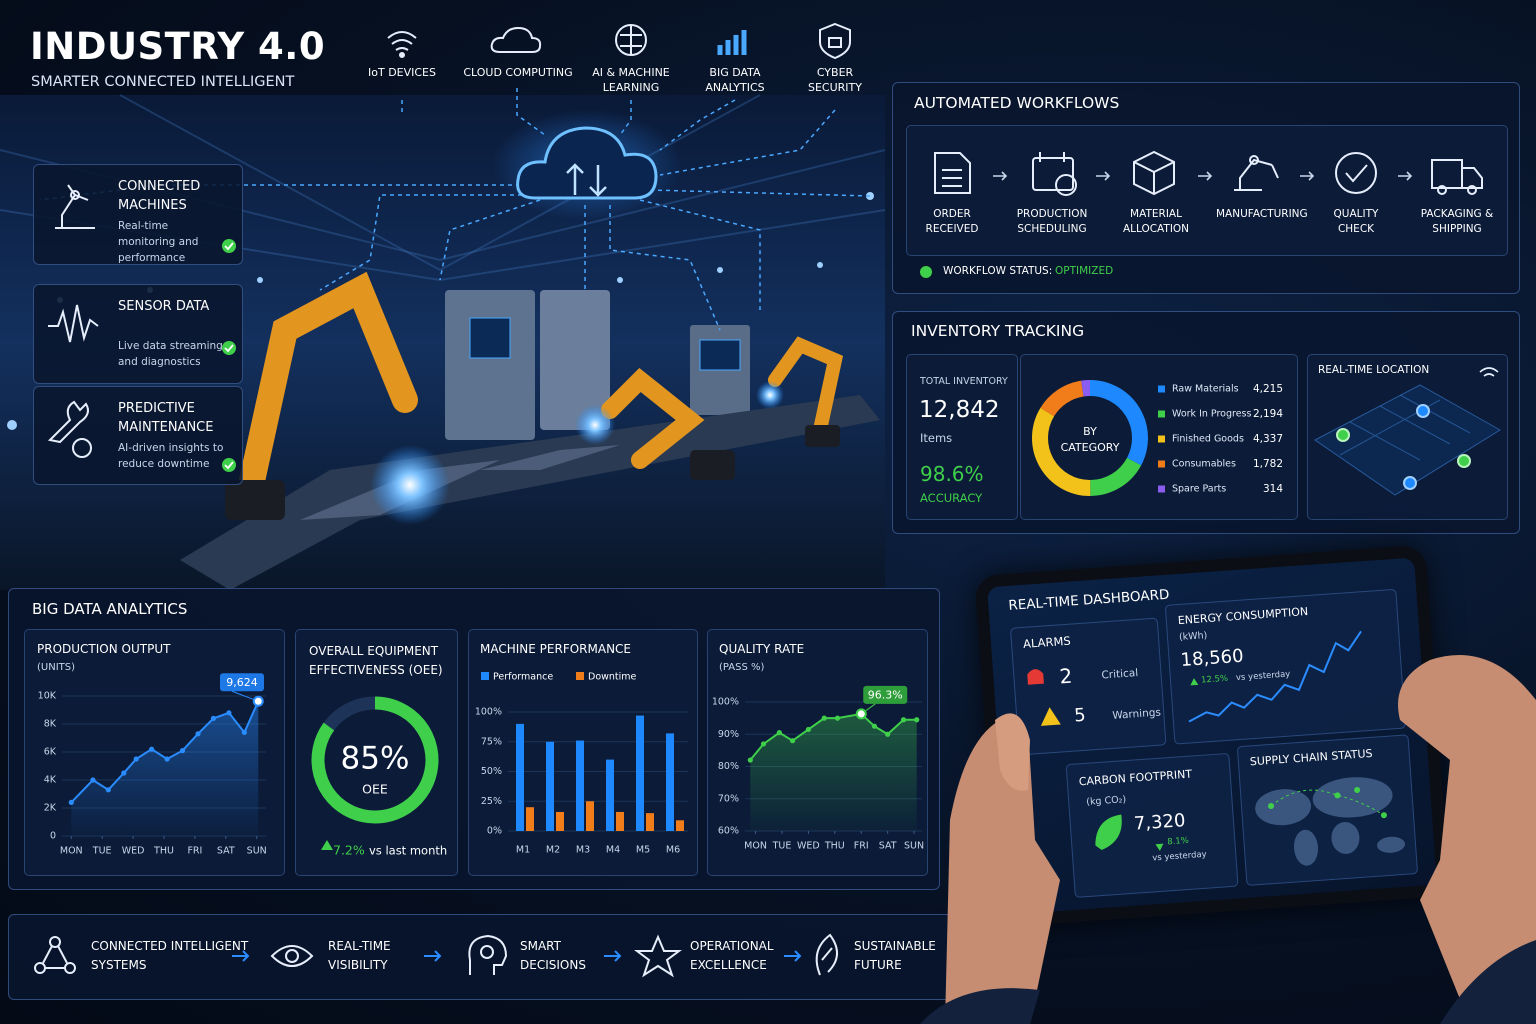 The width and height of the screenshot is (1536, 1024). What do you see at coordinates (861, 714) in the screenshot?
I see `highlight-point` at bounding box center [861, 714].